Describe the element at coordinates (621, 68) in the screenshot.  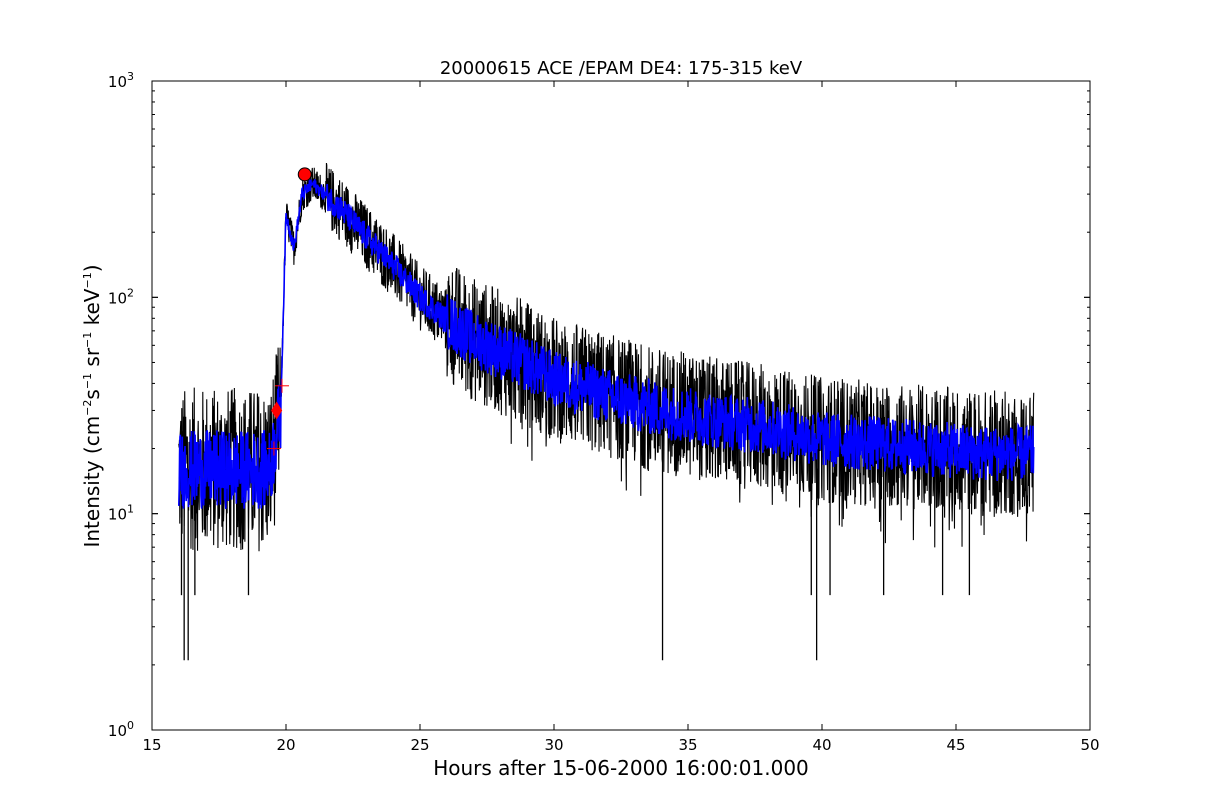
I see `chart-title: 20000615 ACE /EPAM DE4: 175-315 keV` at that location.